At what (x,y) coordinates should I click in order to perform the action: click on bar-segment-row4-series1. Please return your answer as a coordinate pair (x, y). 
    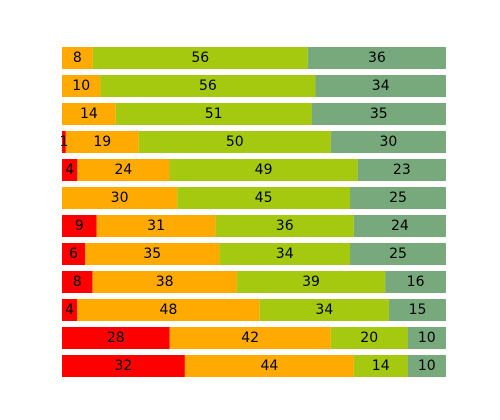
    Looking at the image, I should click on (64, 142).